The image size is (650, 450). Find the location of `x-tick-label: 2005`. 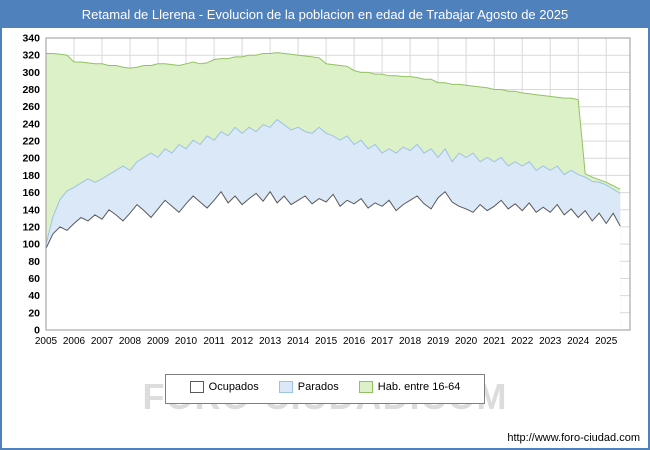

x-tick-label: 2005 is located at coordinates (46, 341).